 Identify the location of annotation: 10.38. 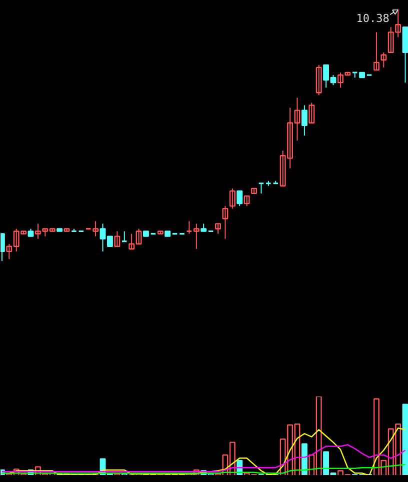
(373, 18).